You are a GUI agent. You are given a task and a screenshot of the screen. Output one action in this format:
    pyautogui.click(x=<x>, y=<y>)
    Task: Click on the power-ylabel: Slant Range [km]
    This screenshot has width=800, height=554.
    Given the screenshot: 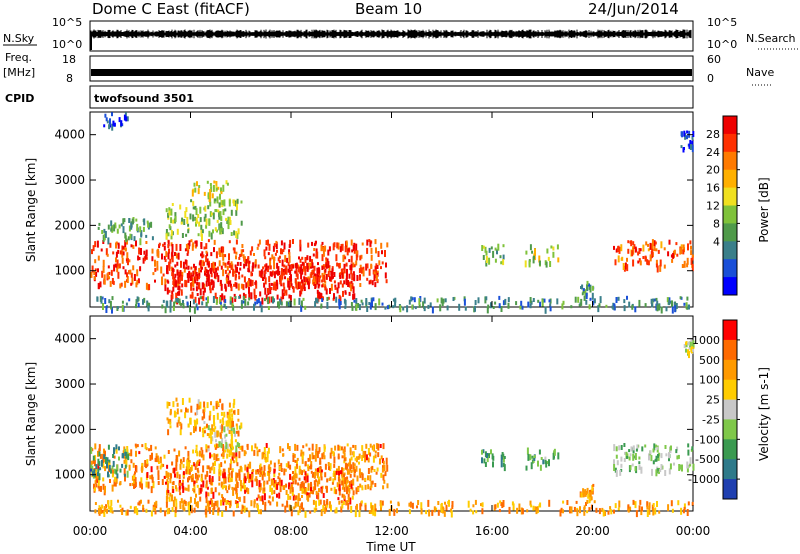 What is the action you would take?
    pyautogui.click(x=31, y=210)
    